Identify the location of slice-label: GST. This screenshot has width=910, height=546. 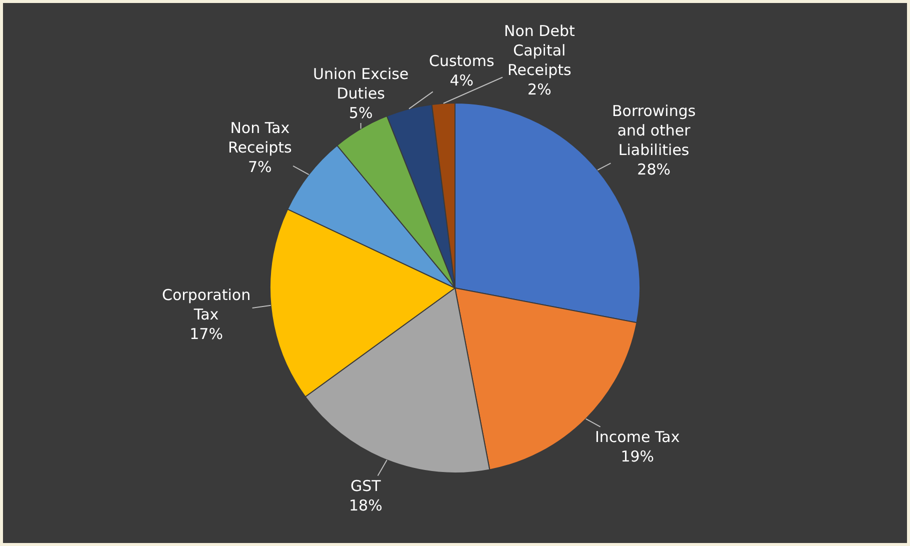
(366, 486).